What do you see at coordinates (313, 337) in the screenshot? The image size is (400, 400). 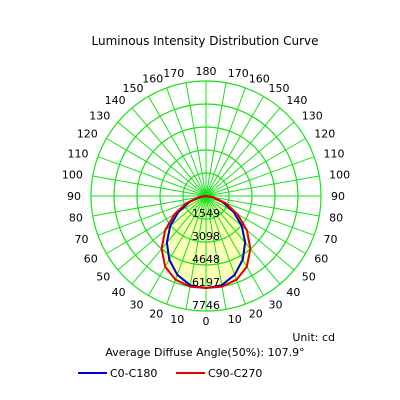 I see `unit-label: Unit: cd` at bounding box center [313, 337].